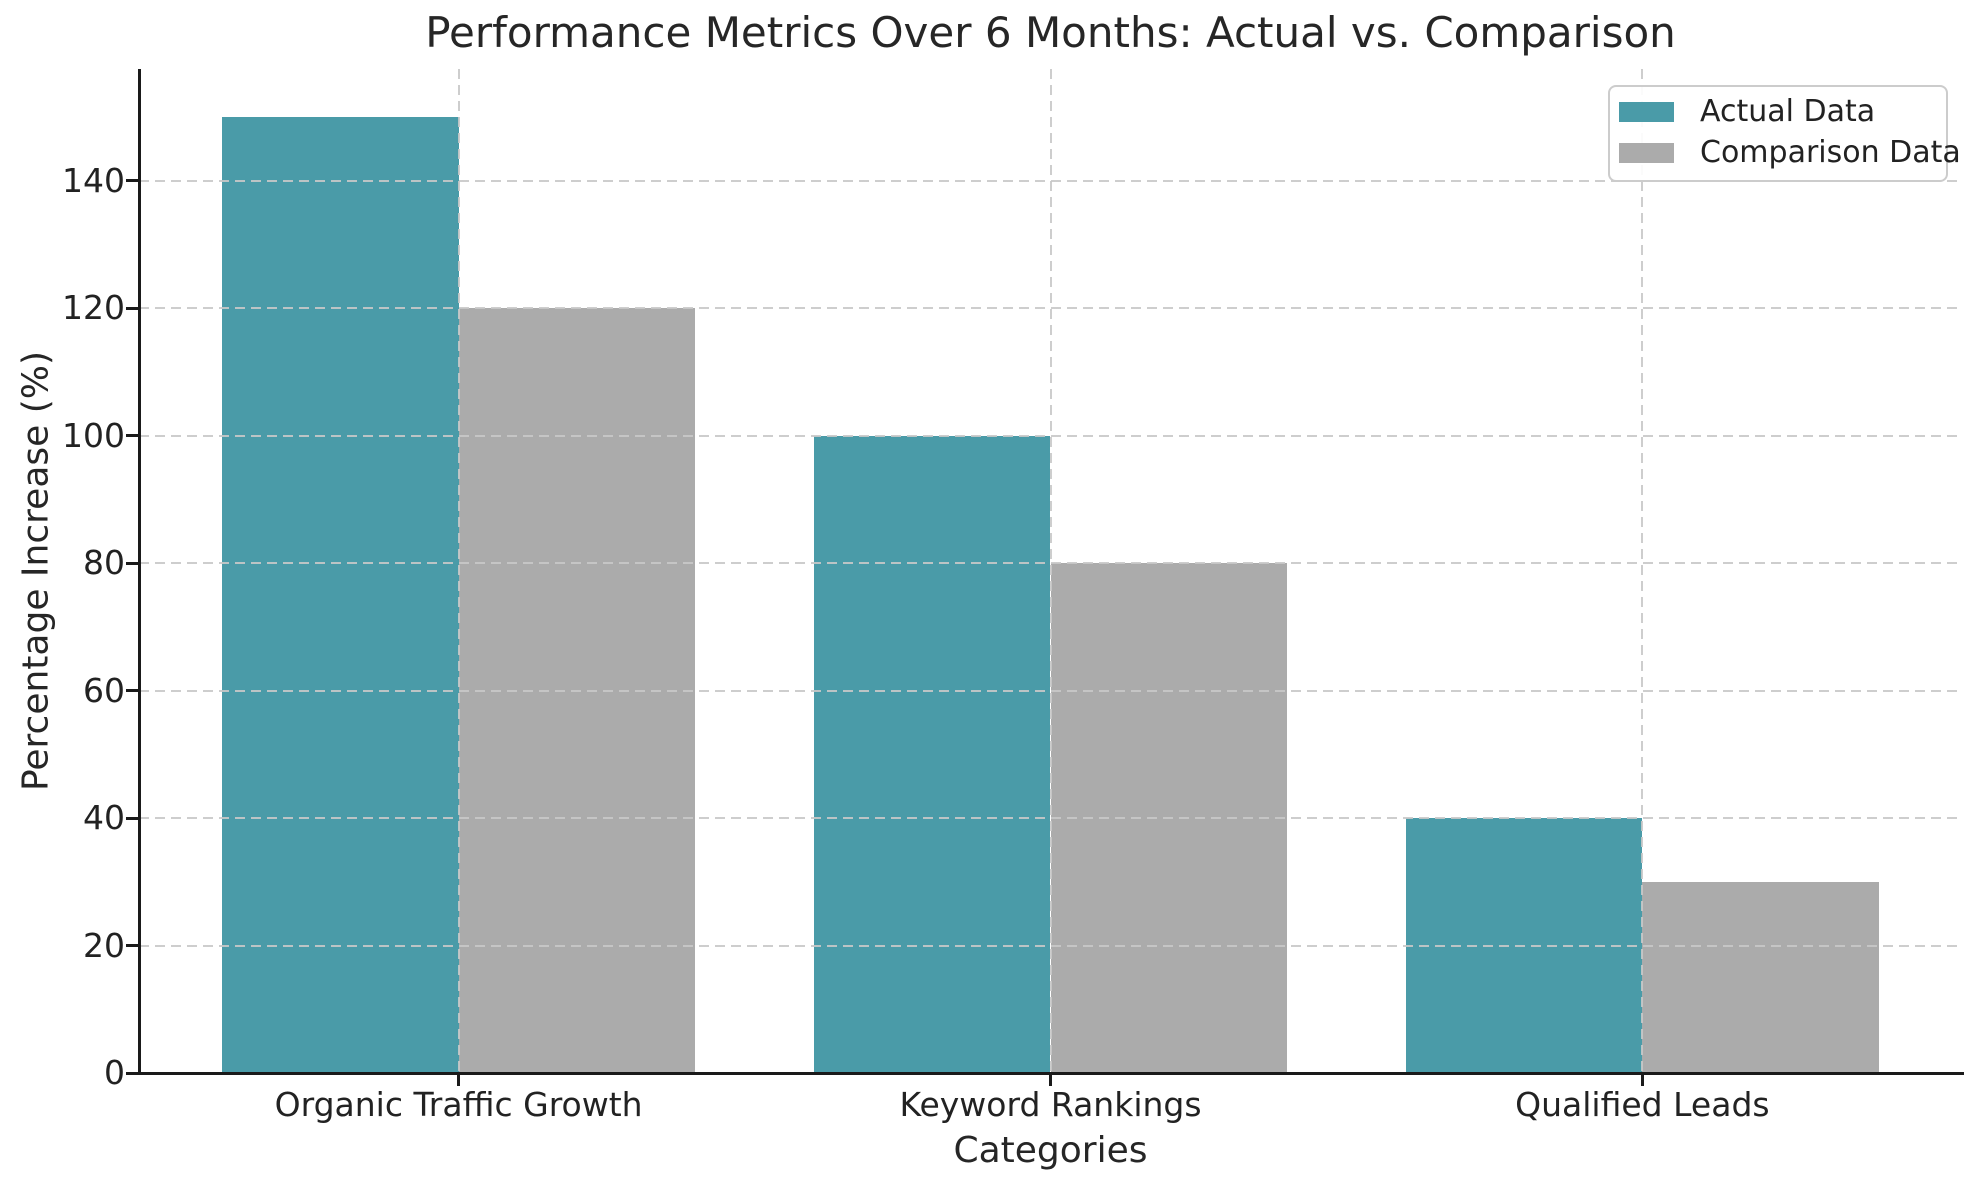 The image size is (1979, 1180). Describe the element at coordinates (1830, 152) in the screenshot. I see `legend-label-comparison-data: Comparison Data` at that location.